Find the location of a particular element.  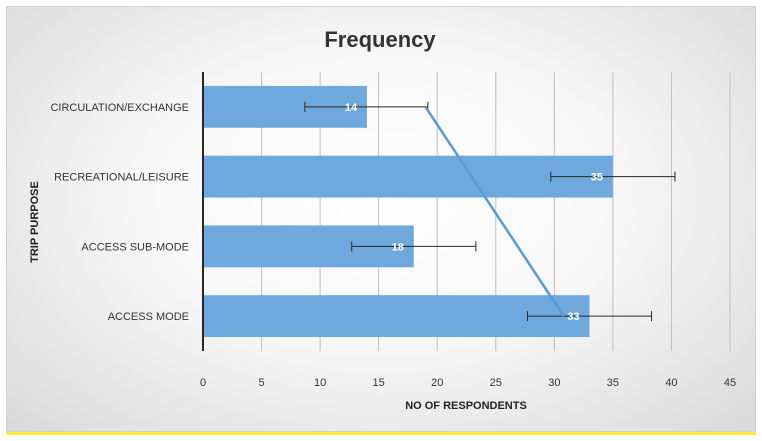

data-label-2: 18 is located at coordinates (398, 247).